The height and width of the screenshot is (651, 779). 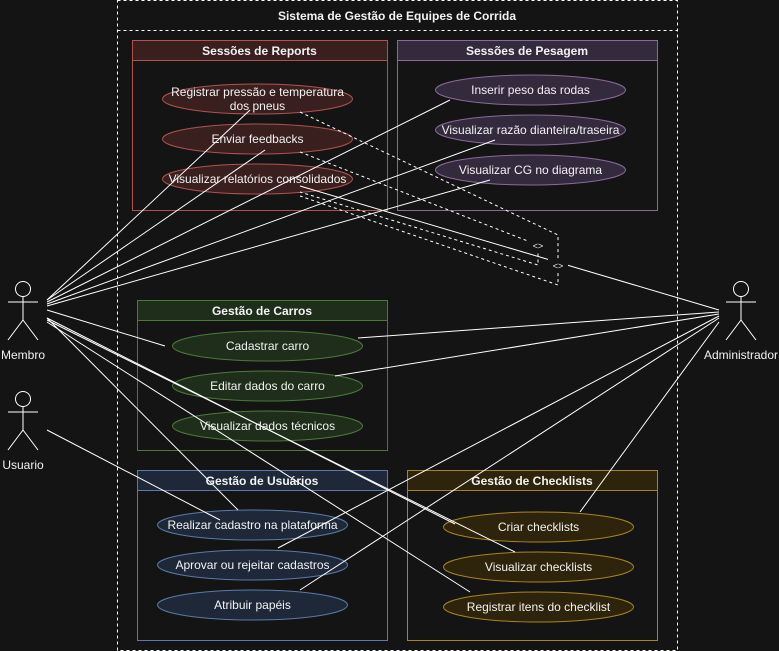 I want to click on usecase-aprovar-cadastros, so click(x=252, y=565).